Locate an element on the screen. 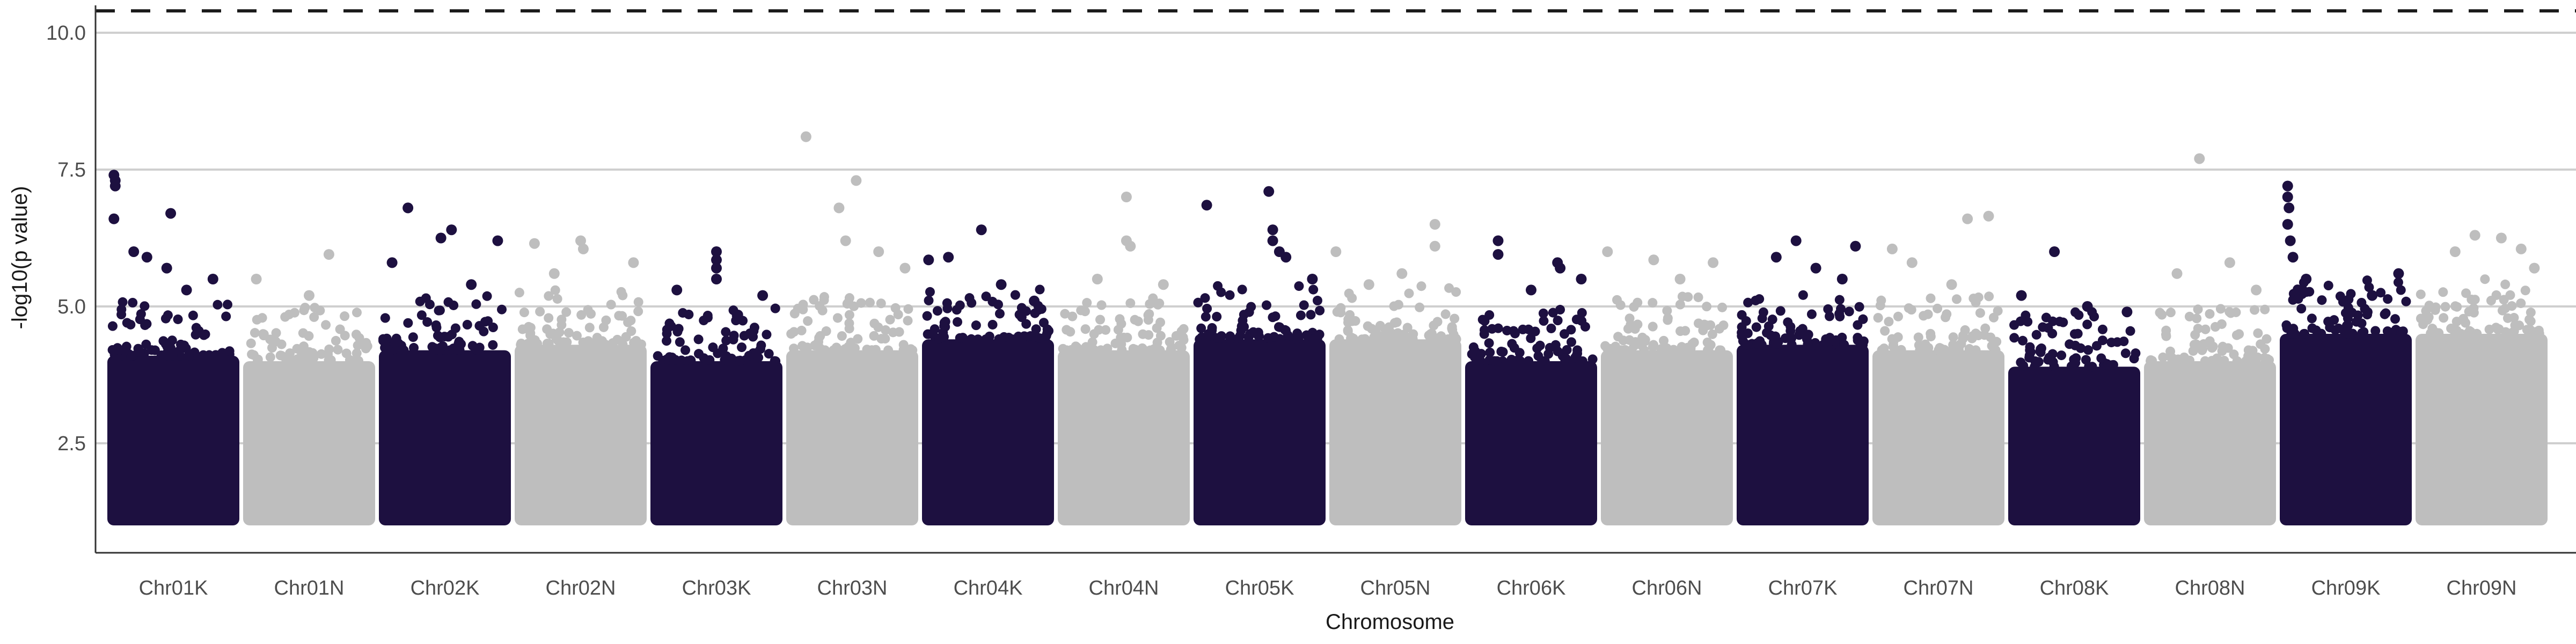  point-band-Chr05K is located at coordinates (1260, 432).